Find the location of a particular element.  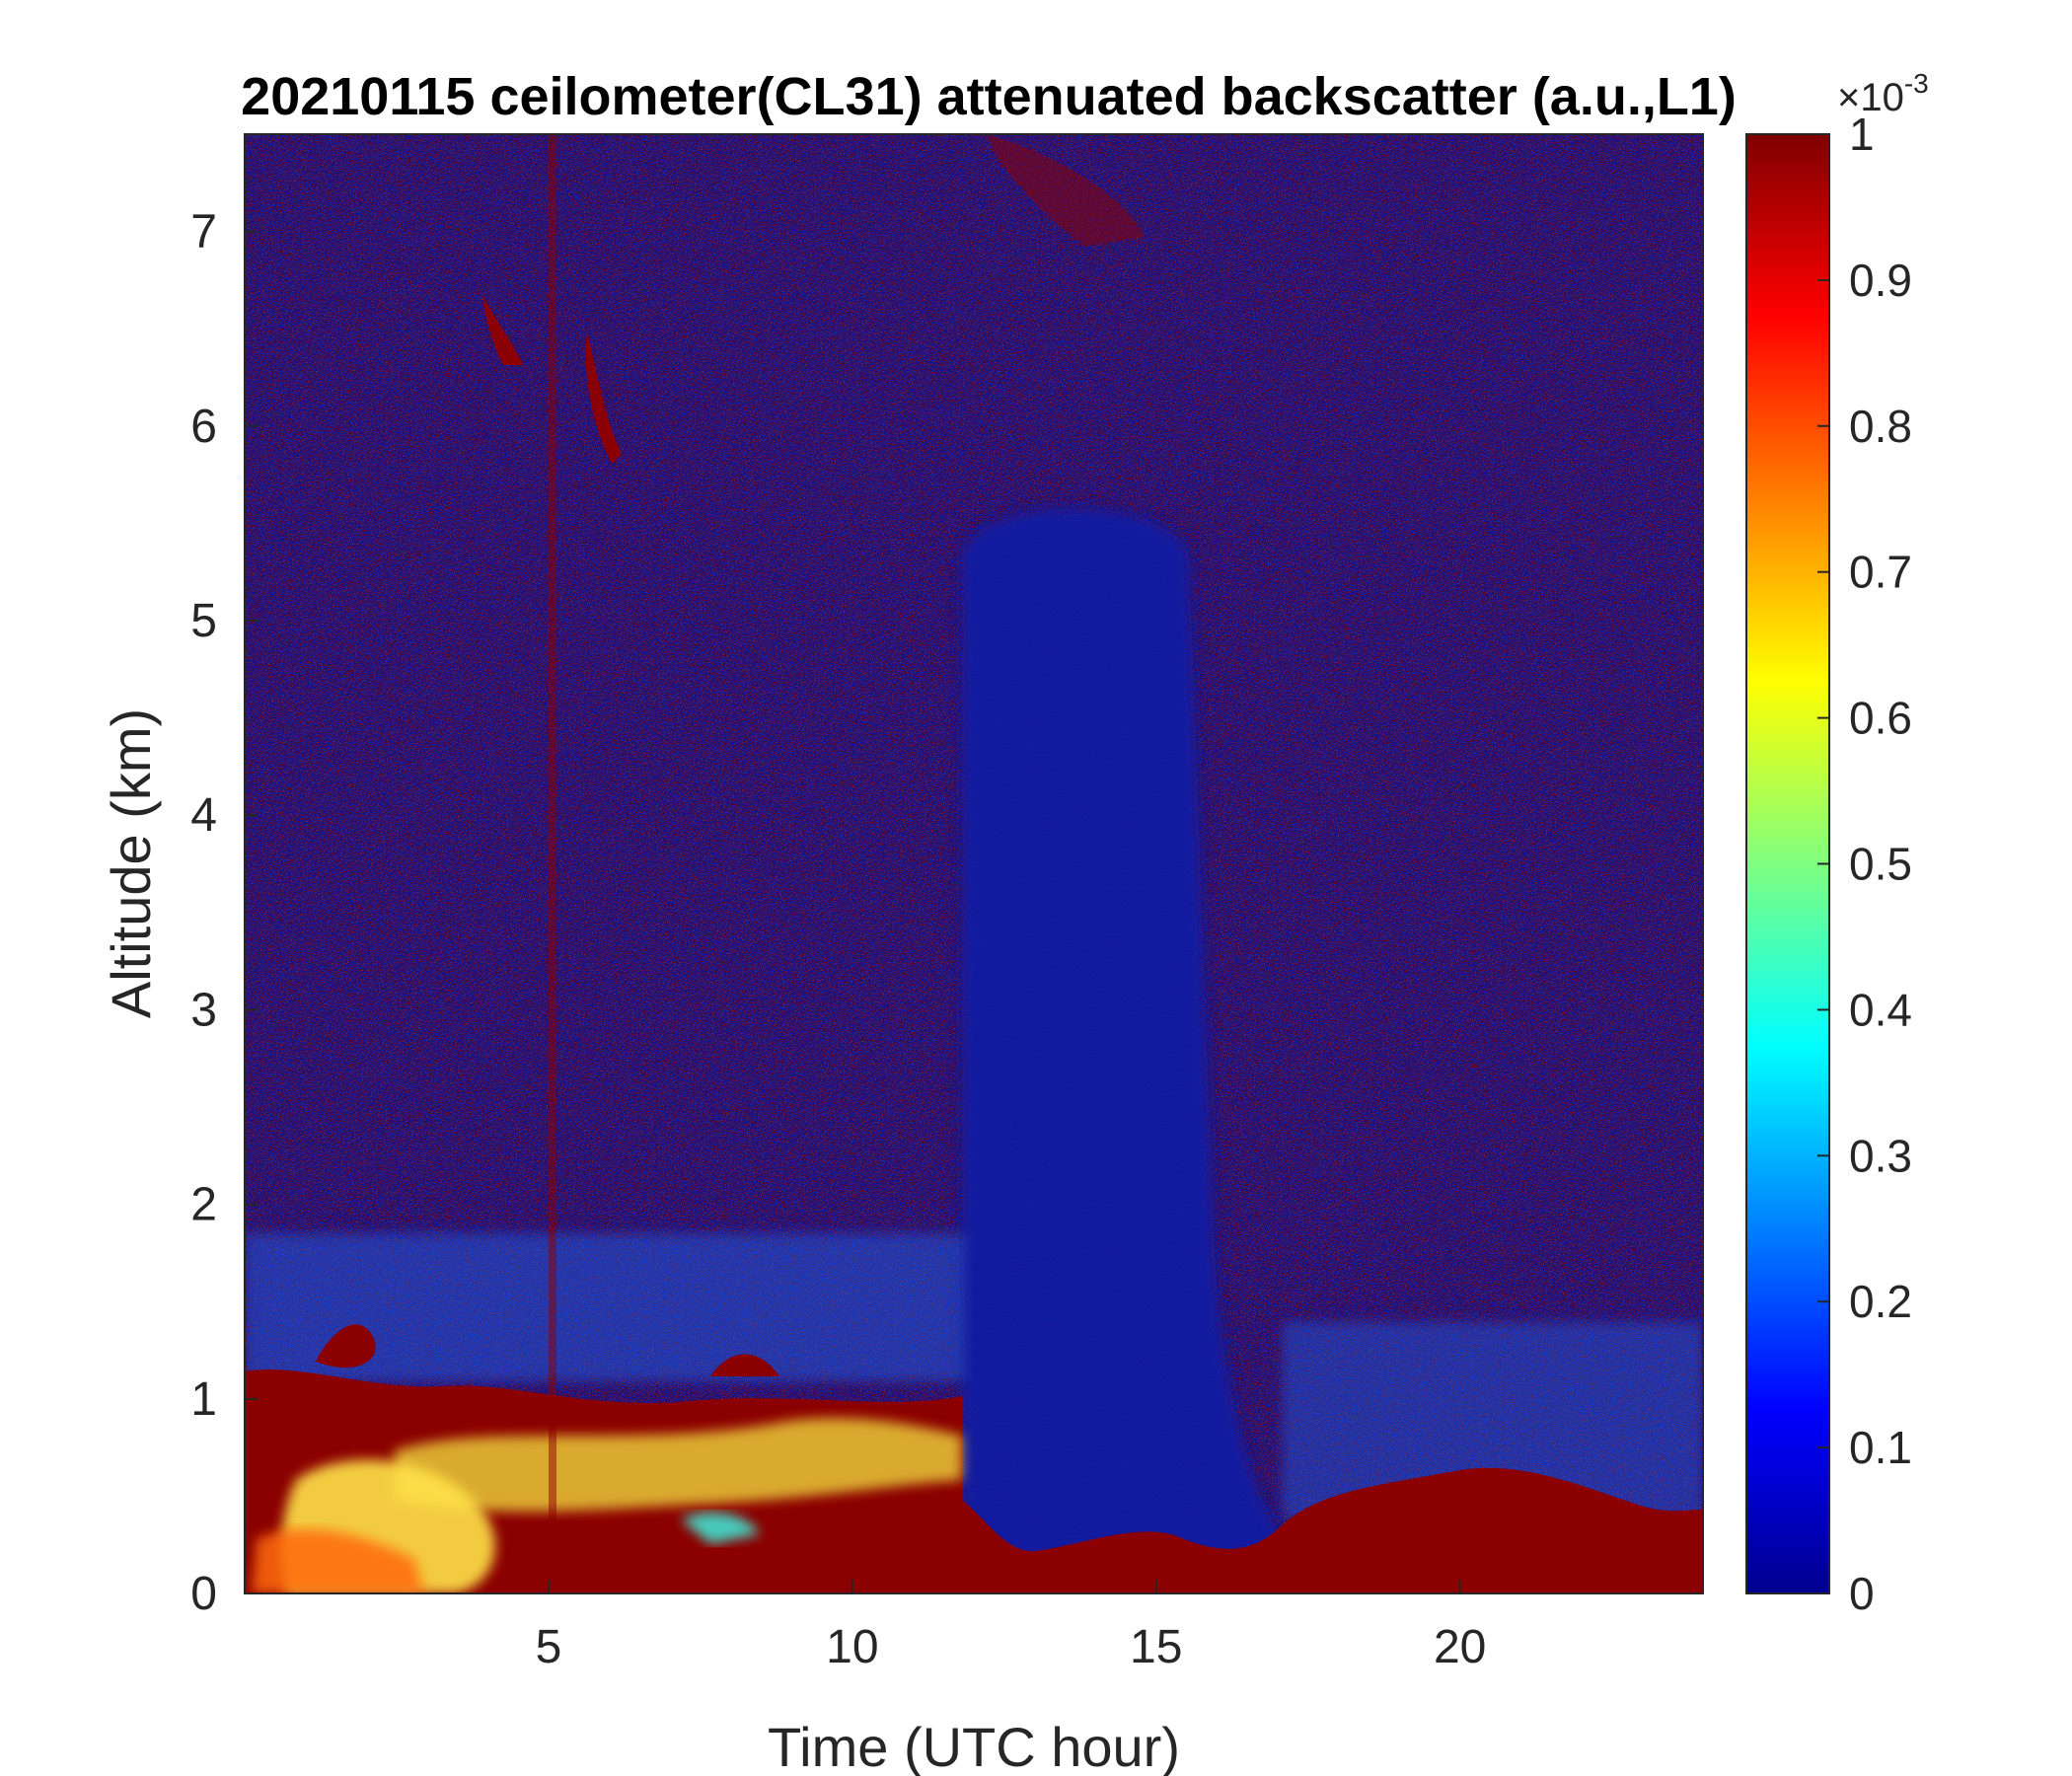

colorbar-multiplier: ×10⁻³ is located at coordinates (1883, 93).